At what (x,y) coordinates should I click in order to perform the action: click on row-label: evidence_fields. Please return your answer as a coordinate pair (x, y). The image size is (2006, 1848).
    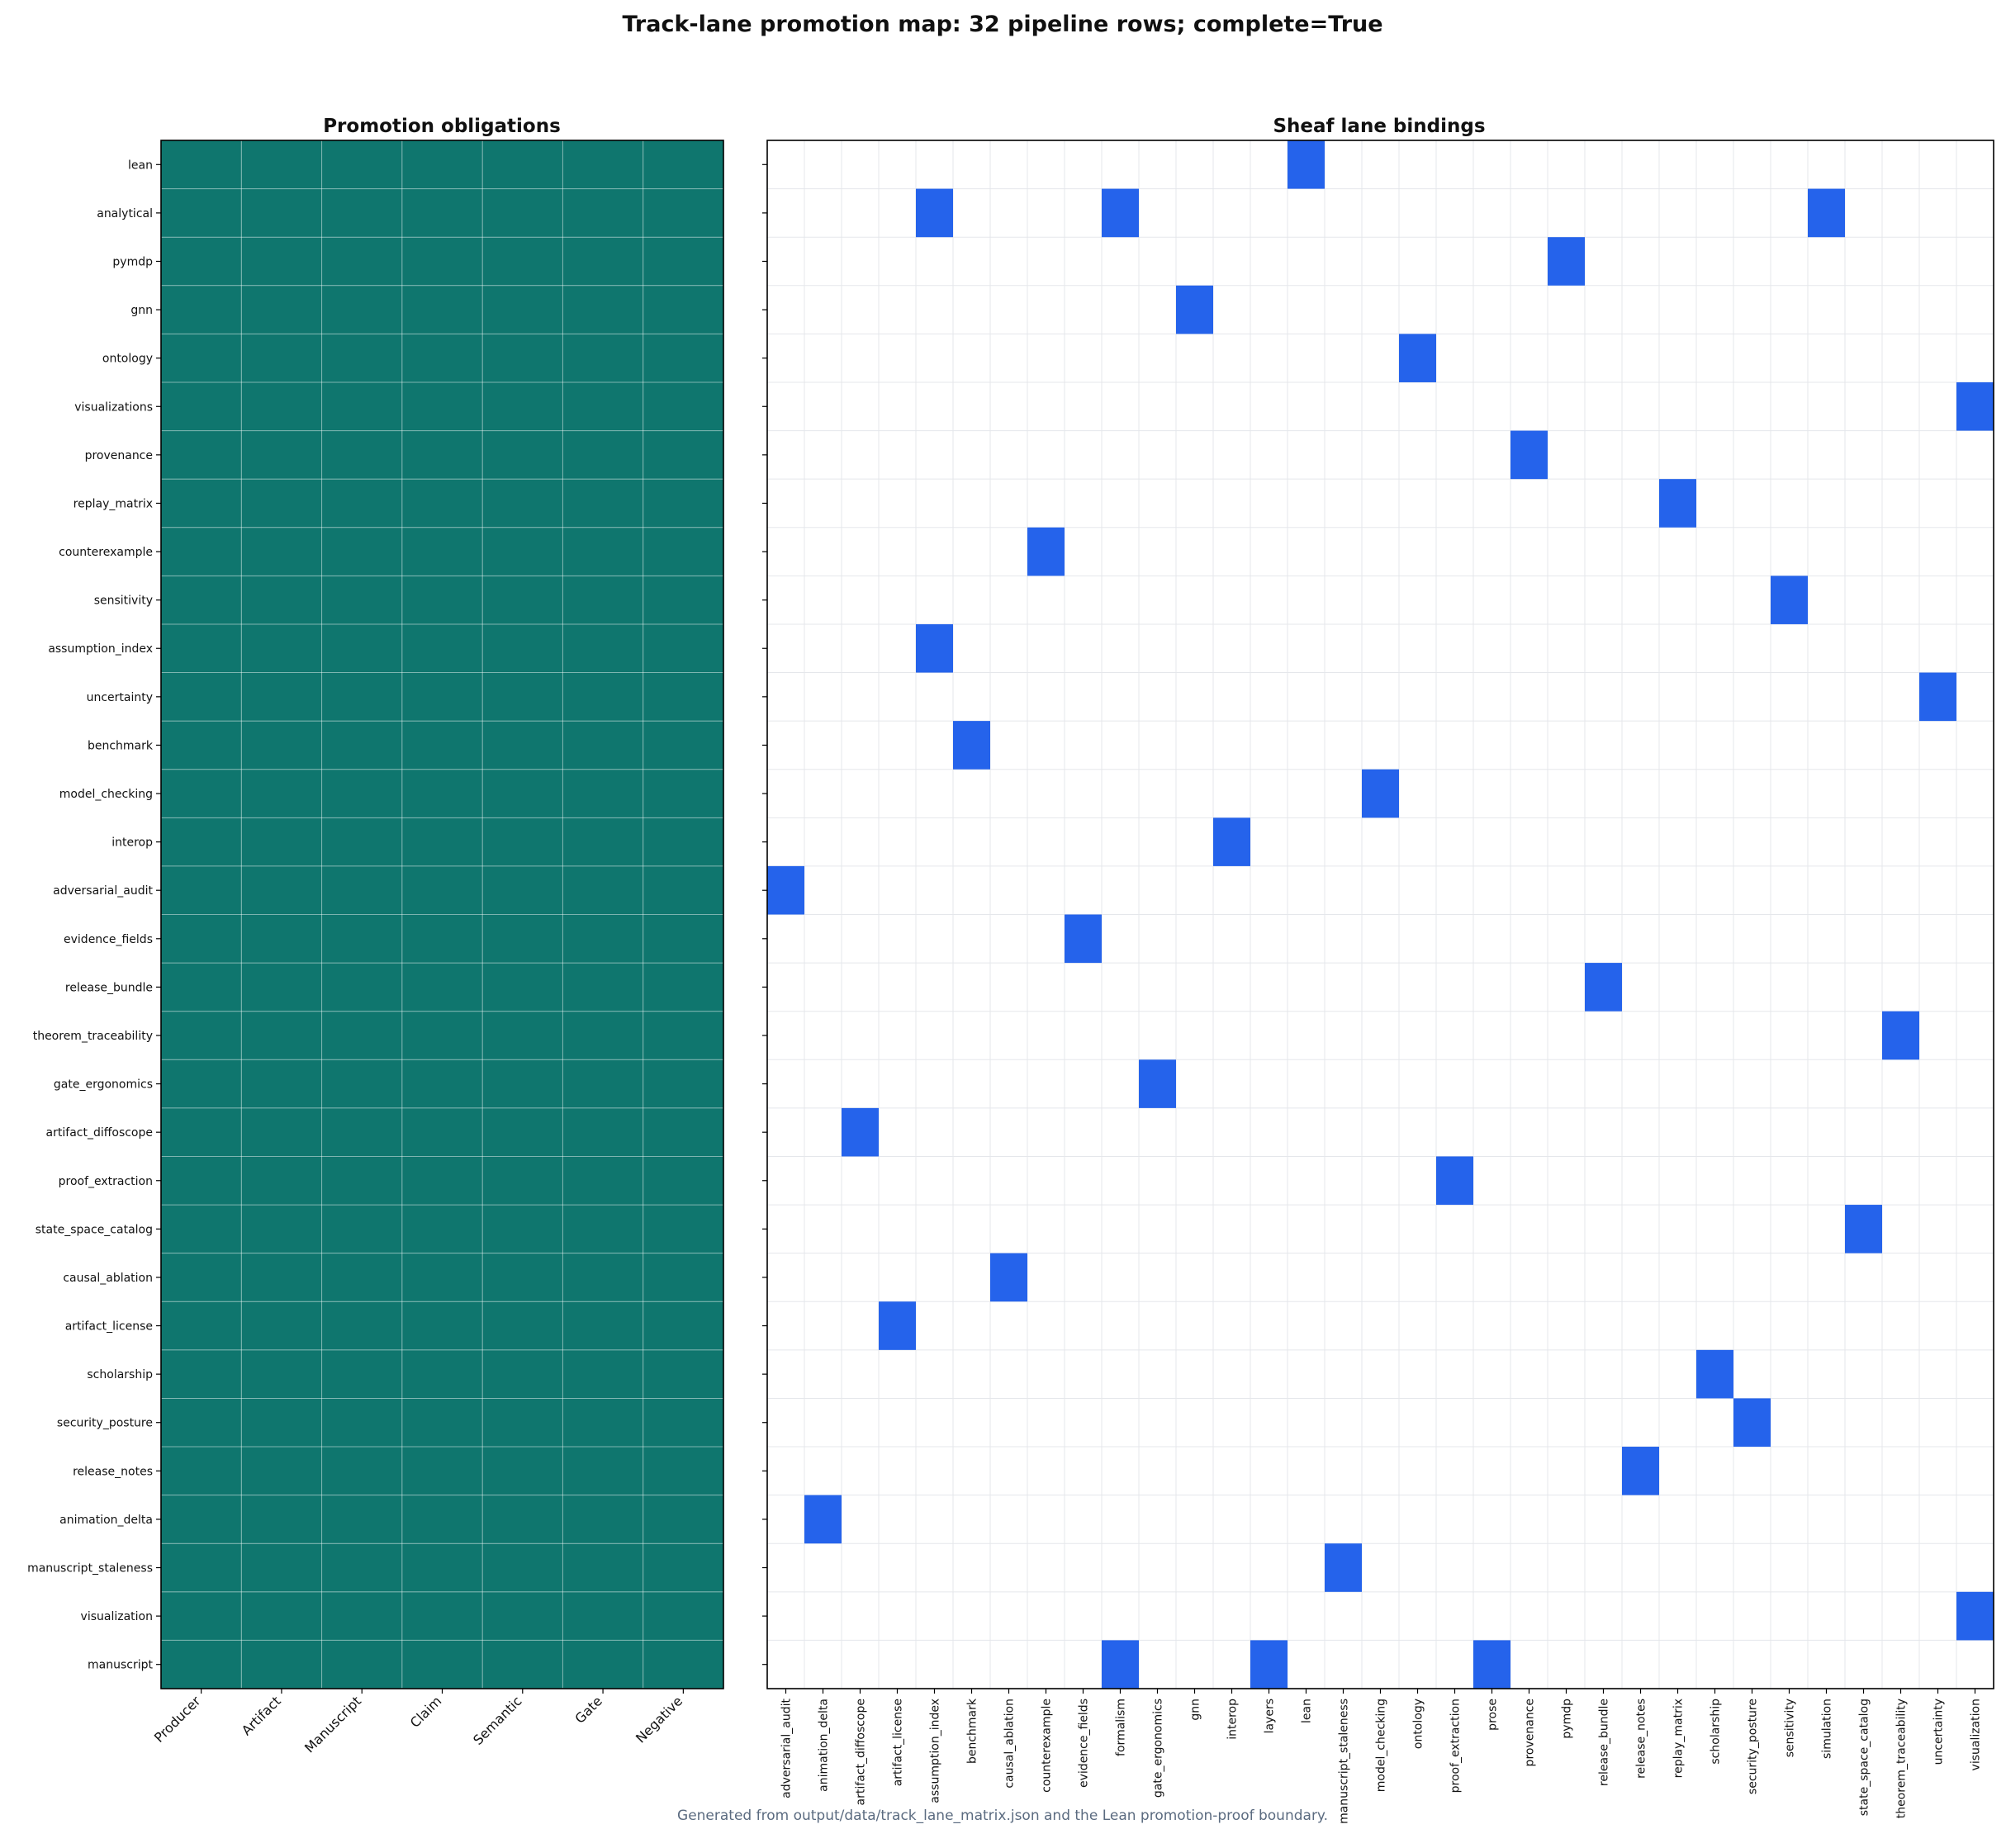
    Looking at the image, I should click on (109, 940).